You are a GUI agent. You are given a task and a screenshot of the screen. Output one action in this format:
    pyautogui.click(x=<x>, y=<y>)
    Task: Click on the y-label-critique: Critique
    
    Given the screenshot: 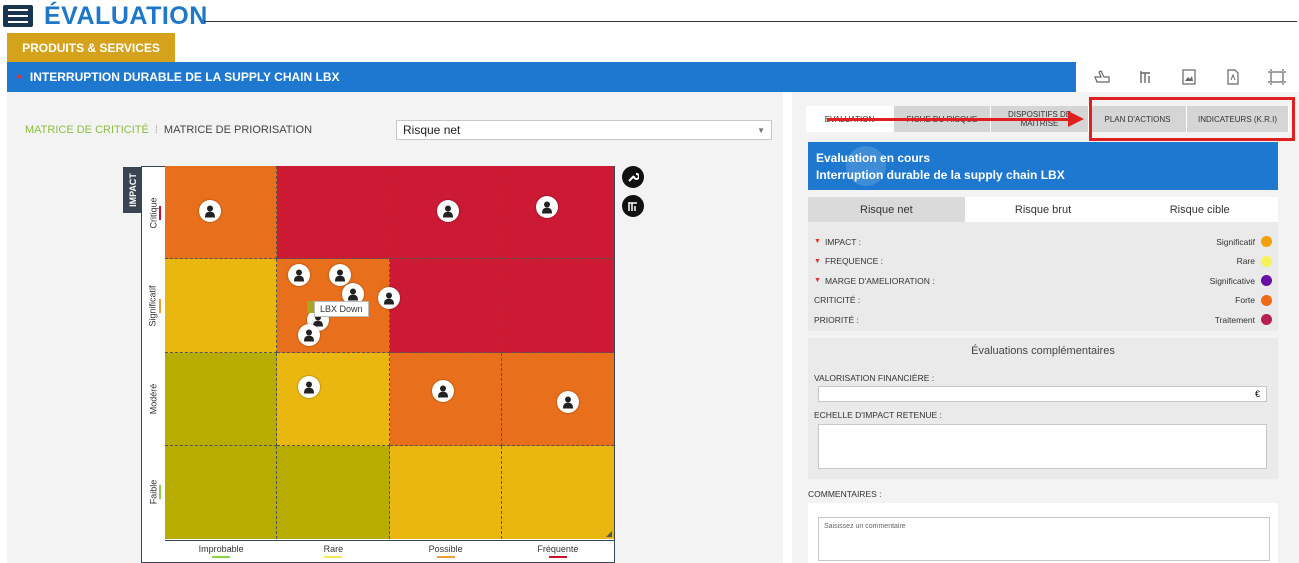 What is the action you would take?
    pyautogui.click(x=153, y=212)
    